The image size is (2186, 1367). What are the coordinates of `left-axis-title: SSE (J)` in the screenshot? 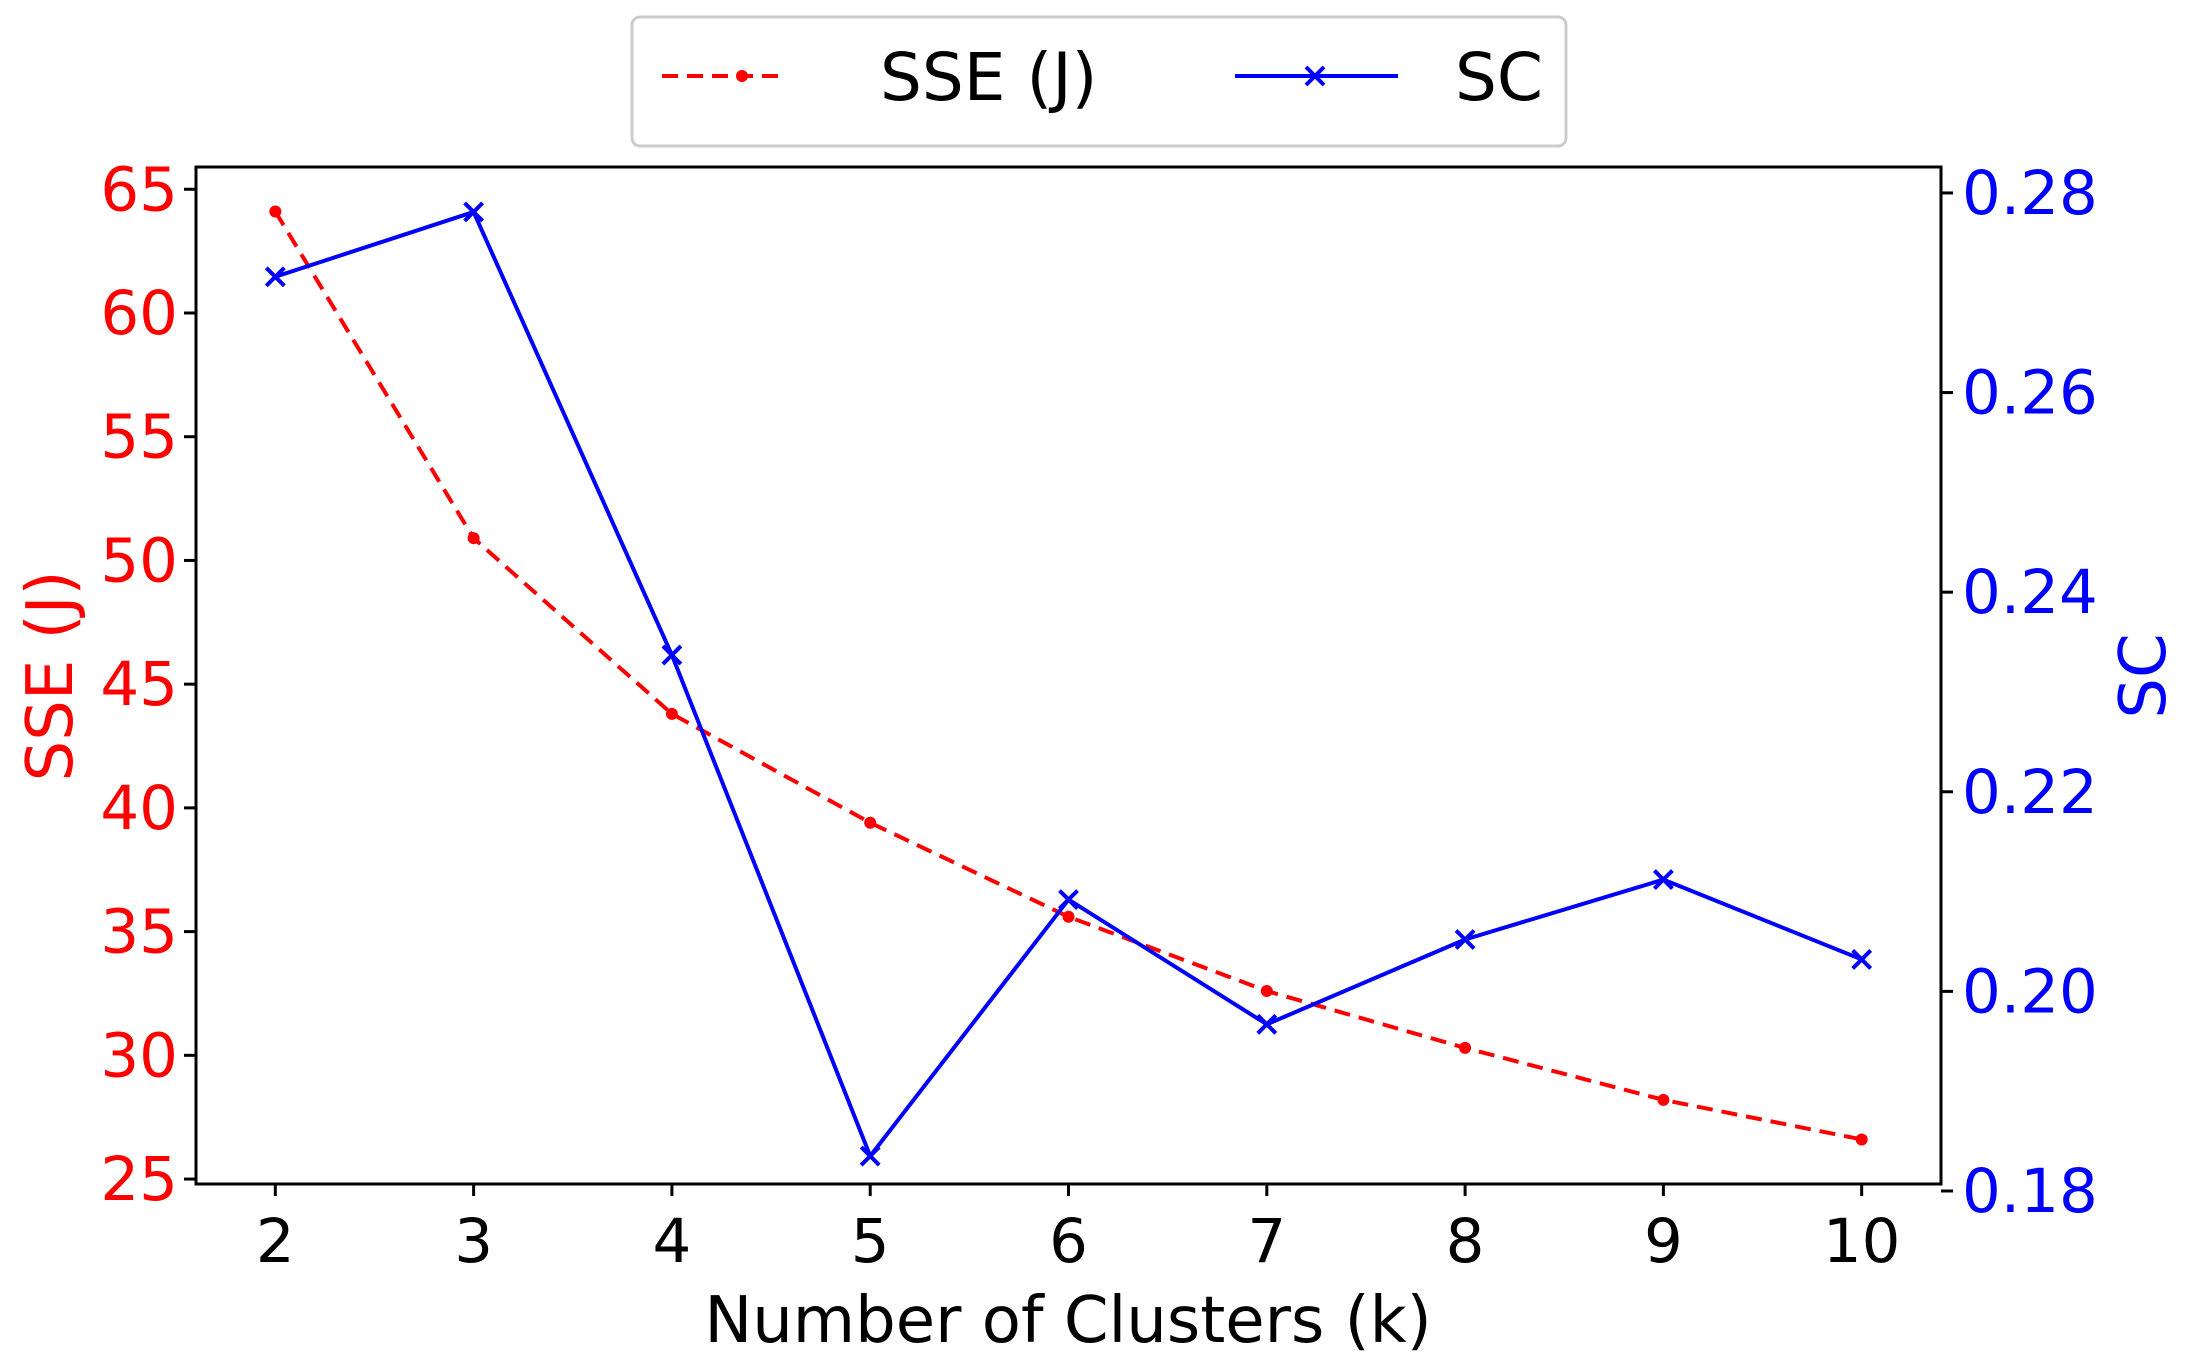 It's located at (51, 676).